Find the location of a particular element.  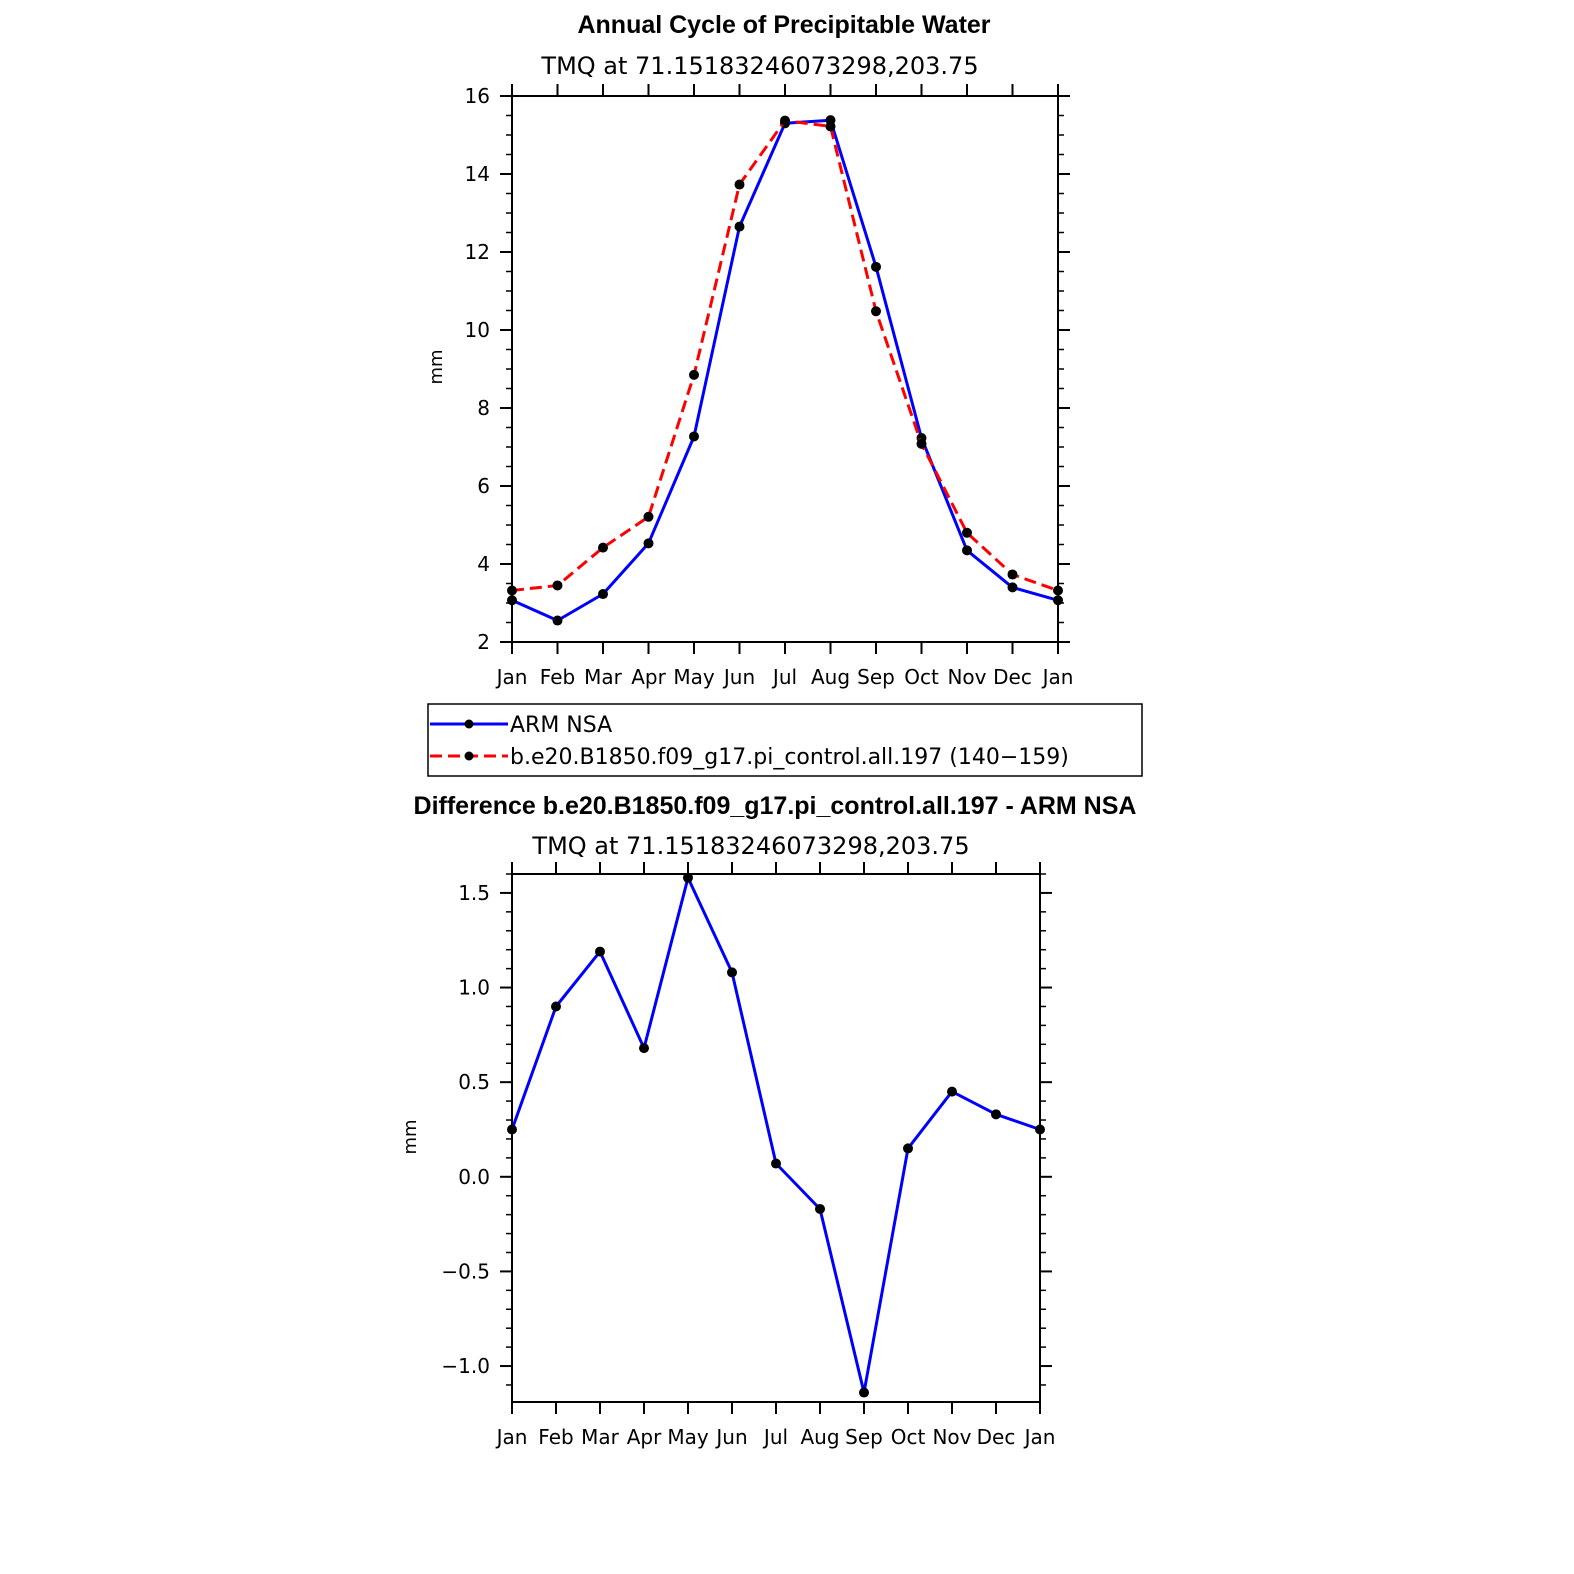

y-tick-label: 14 is located at coordinates (477, 174).